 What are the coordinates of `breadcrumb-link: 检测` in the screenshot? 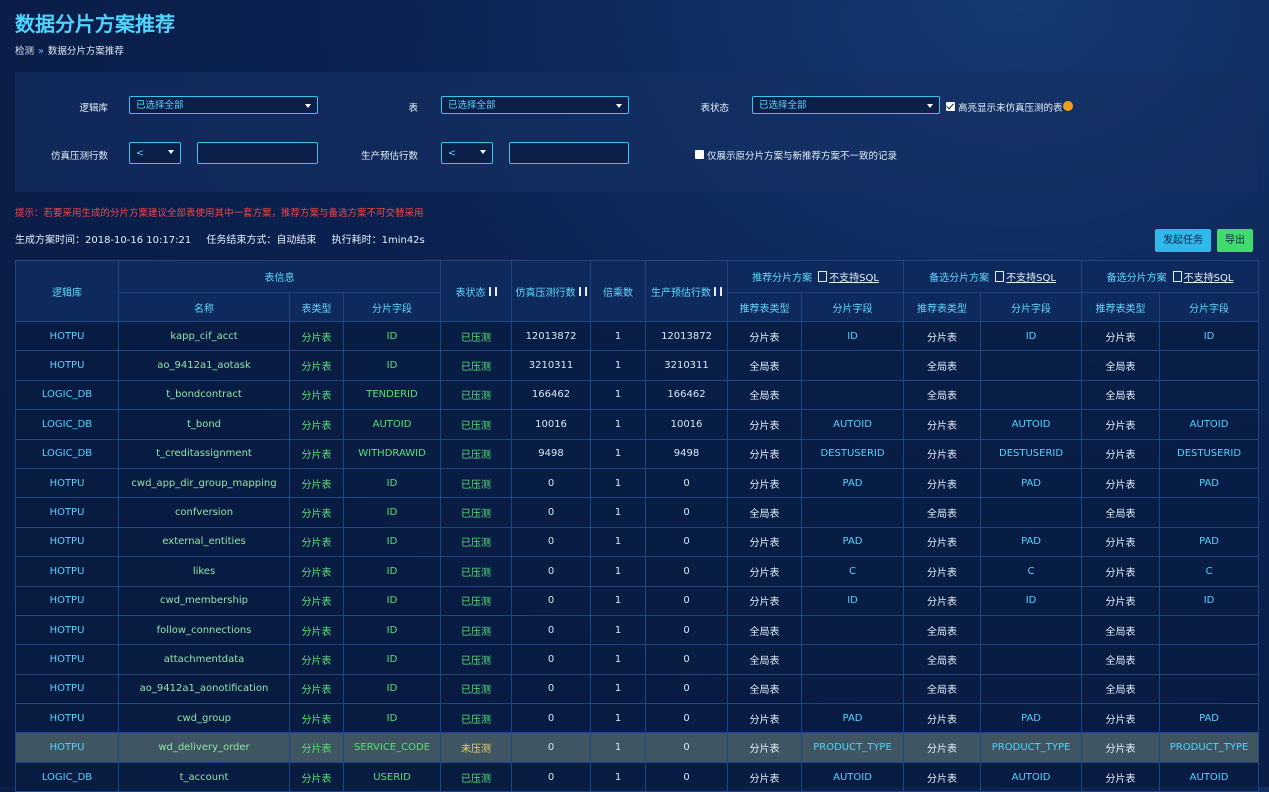 It's located at (25, 51).